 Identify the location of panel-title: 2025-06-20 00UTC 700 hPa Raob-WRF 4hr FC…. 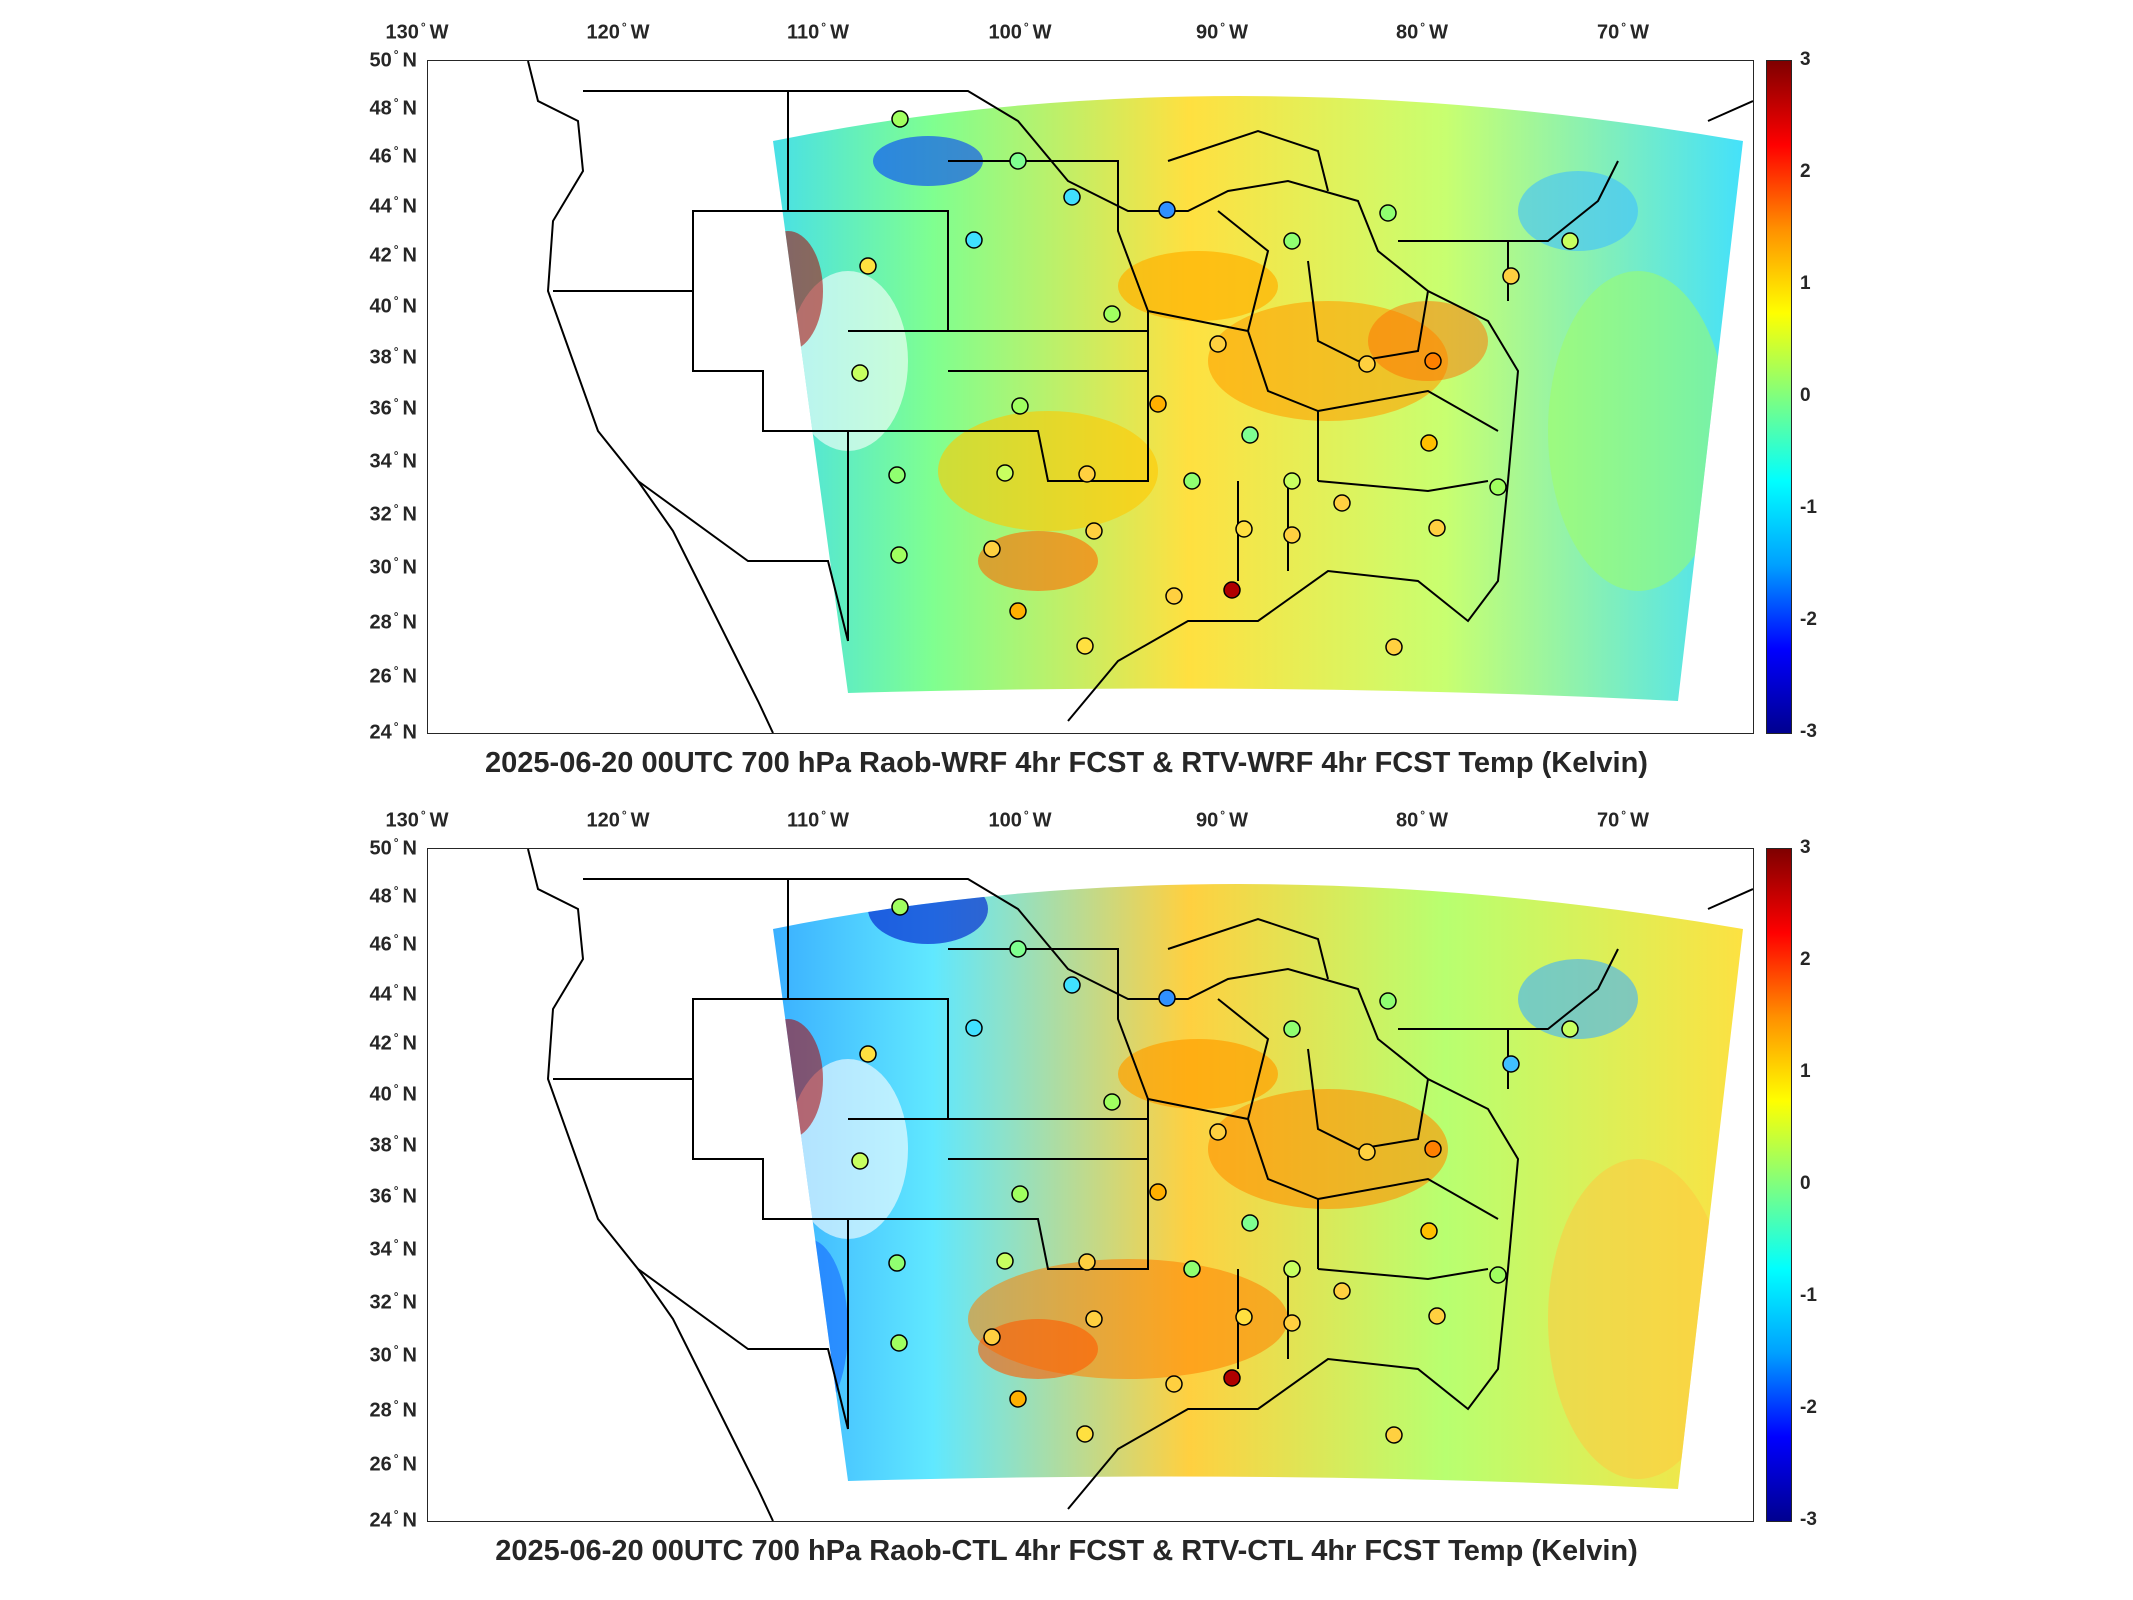
(1066, 763).